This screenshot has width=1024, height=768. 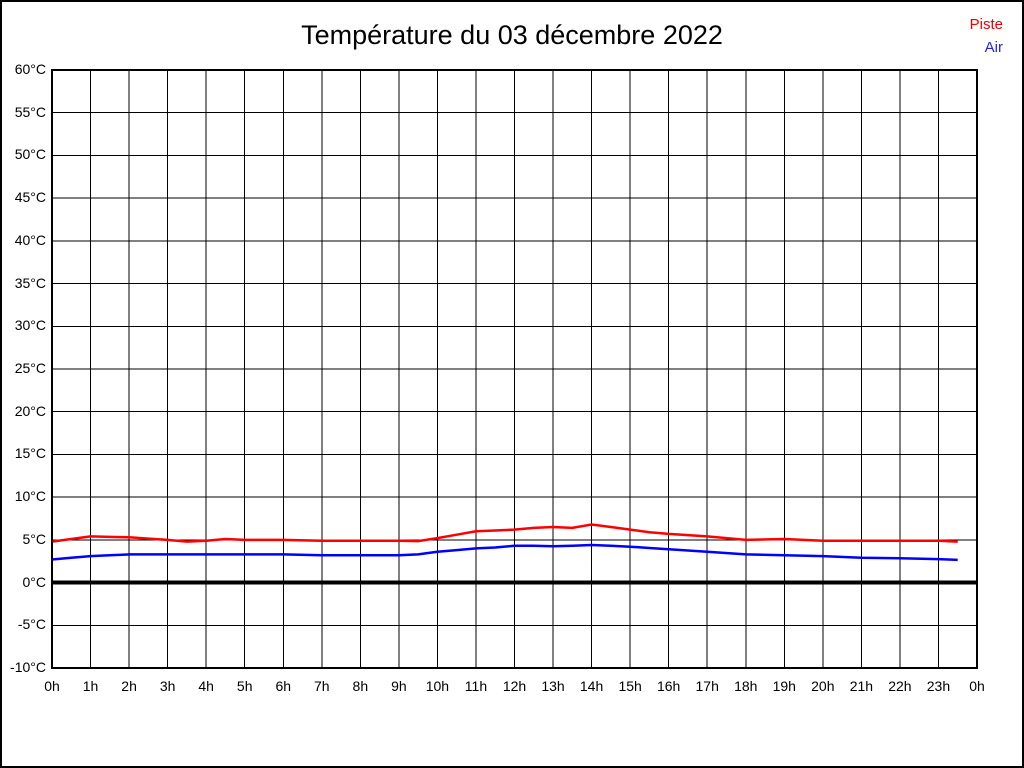 What do you see at coordinates (206, 686) in the screenshot?
I see `x-tick-label: 4h` at bounding box center [206, 686].